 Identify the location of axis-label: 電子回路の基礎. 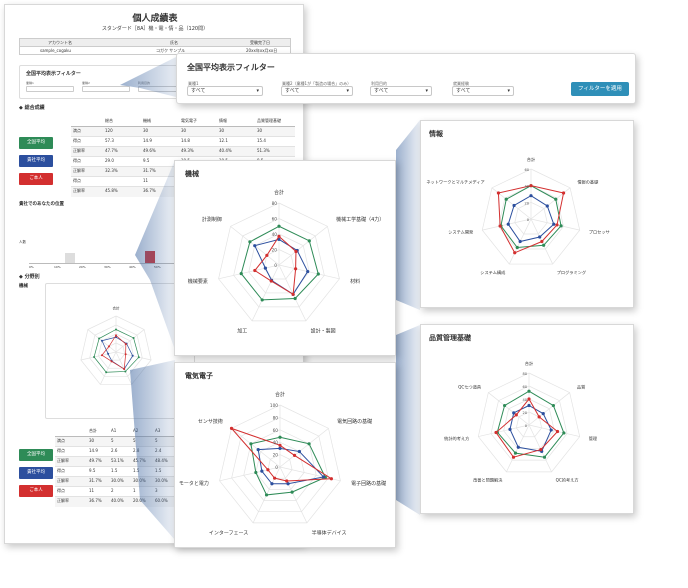
(368, 483).